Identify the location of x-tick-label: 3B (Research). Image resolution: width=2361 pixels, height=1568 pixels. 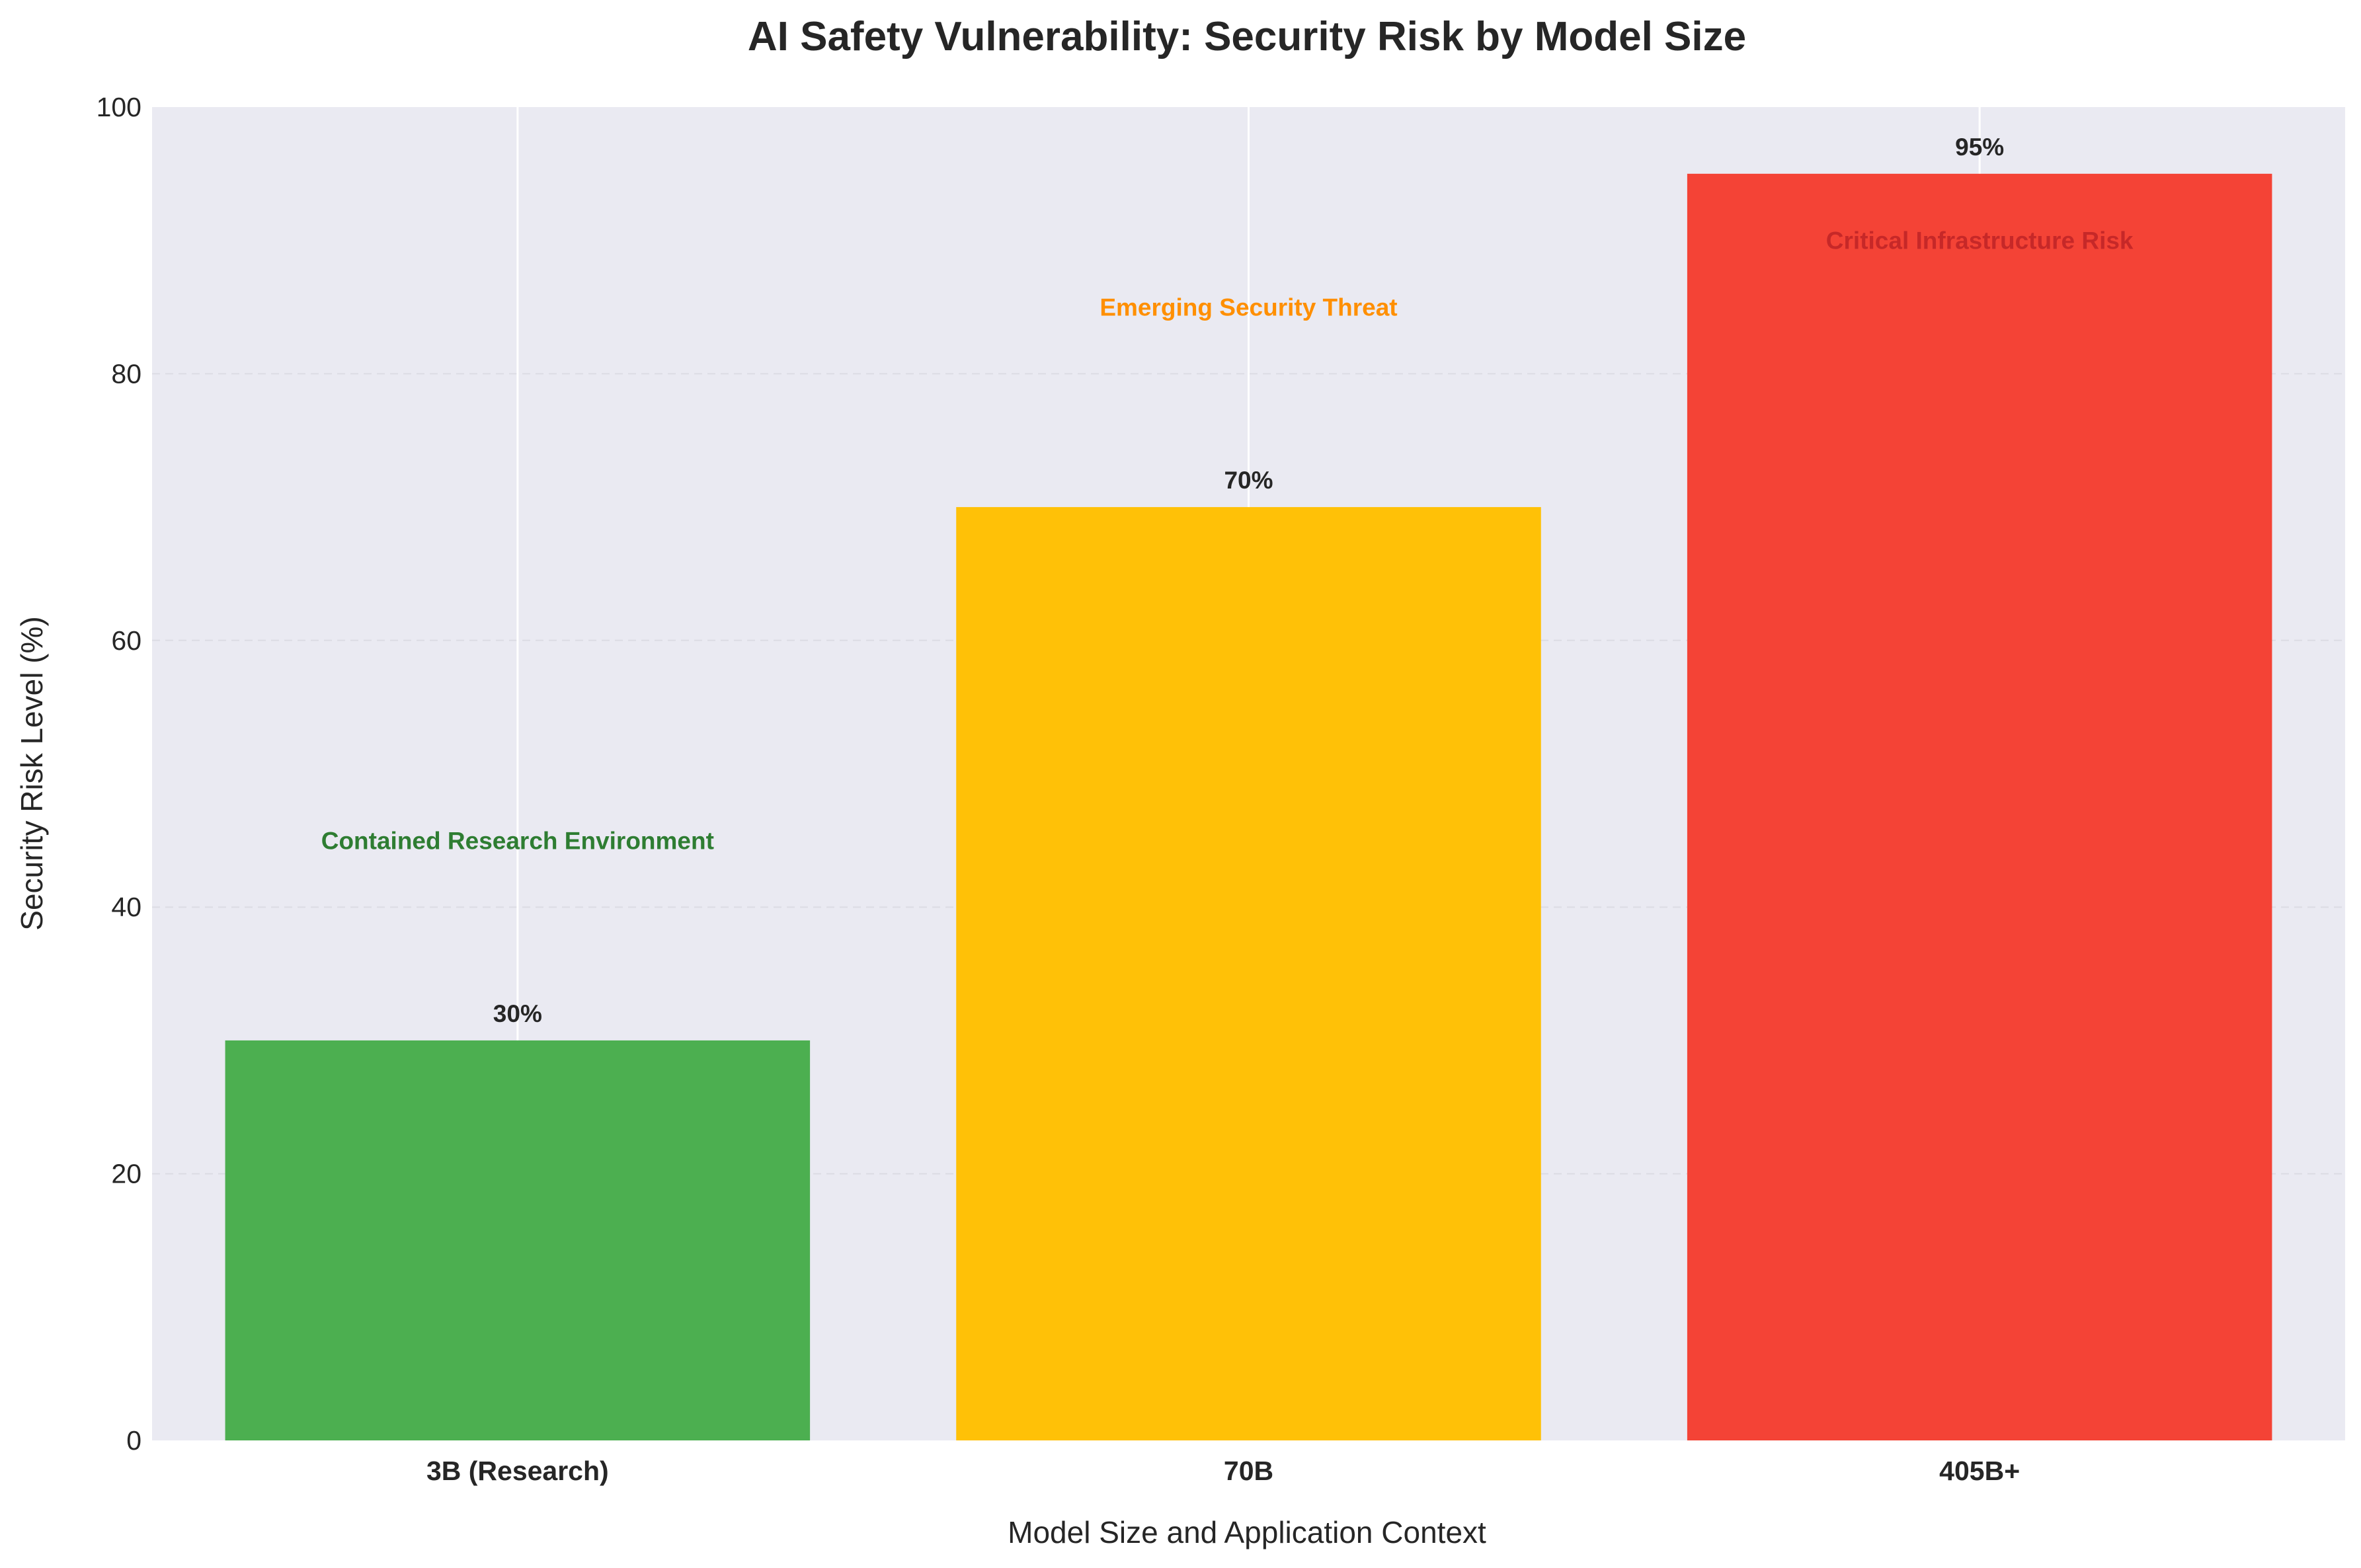
(517, 1471).